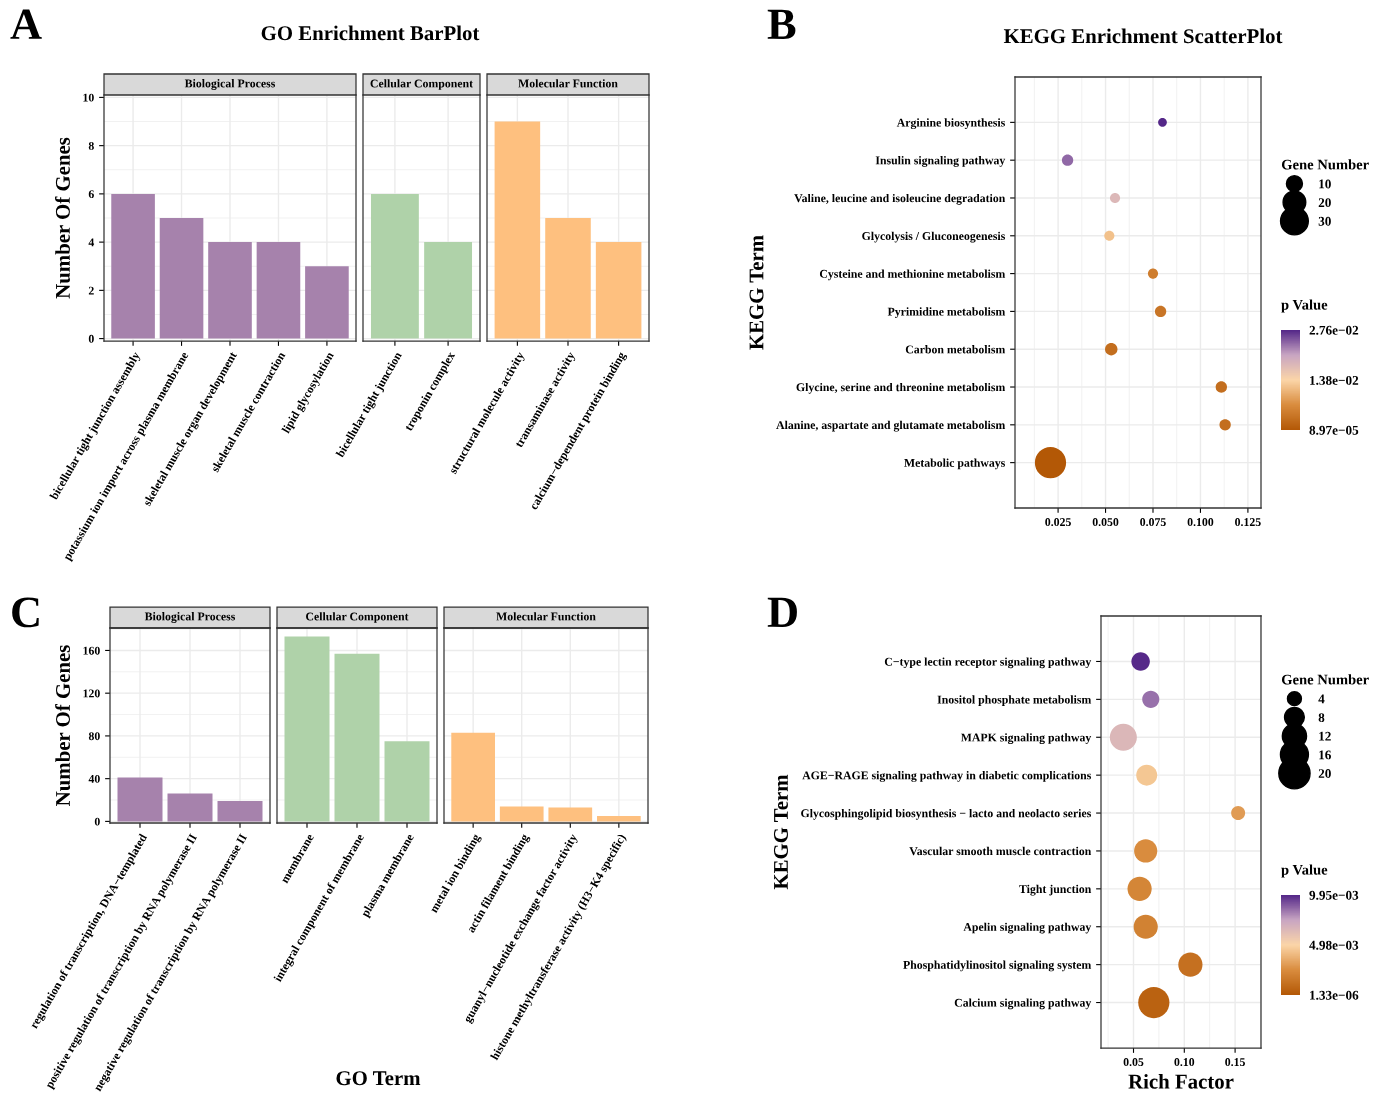 This screenshot has height=1093, width=1384. Describe the element at coordinates (997, 966) in the screenshot. I see `y-tick-label: Phosphatidylinositol signaling system` at that location.